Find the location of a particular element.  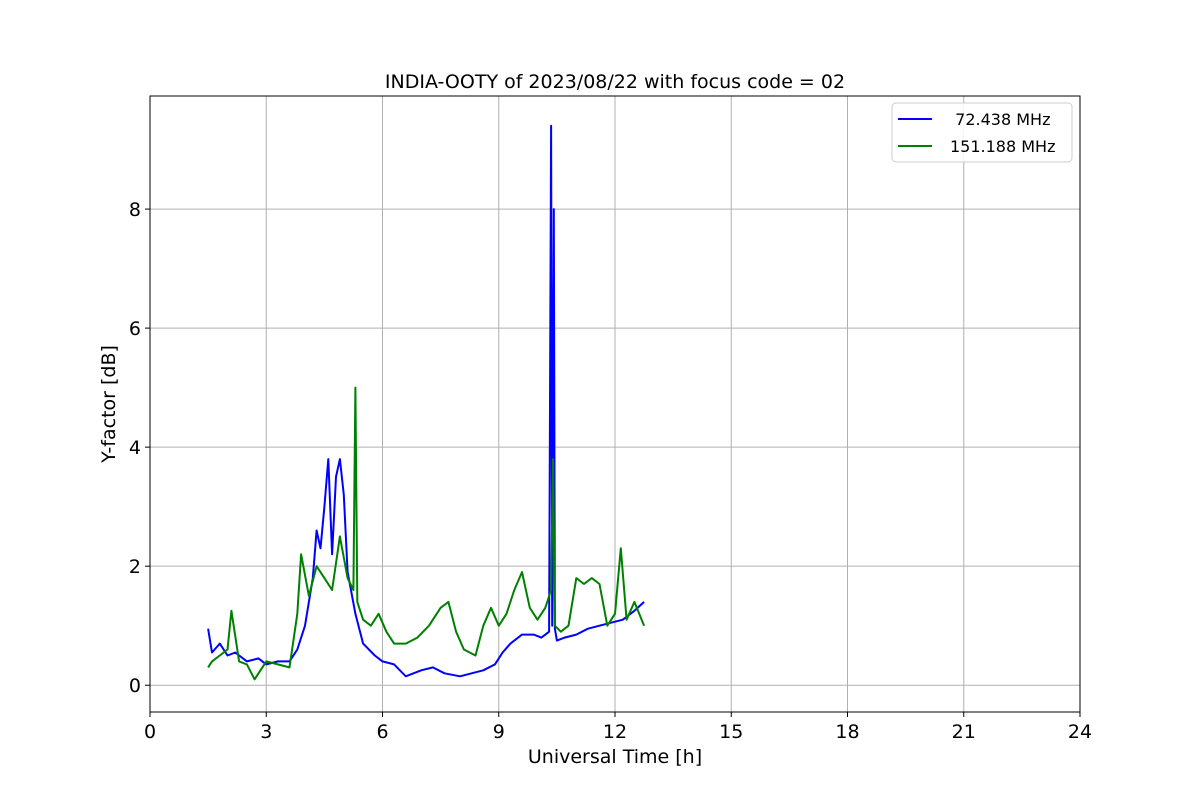

legend-label-151mhz: 151.188 MHz is located at coordinates (1002, 146).